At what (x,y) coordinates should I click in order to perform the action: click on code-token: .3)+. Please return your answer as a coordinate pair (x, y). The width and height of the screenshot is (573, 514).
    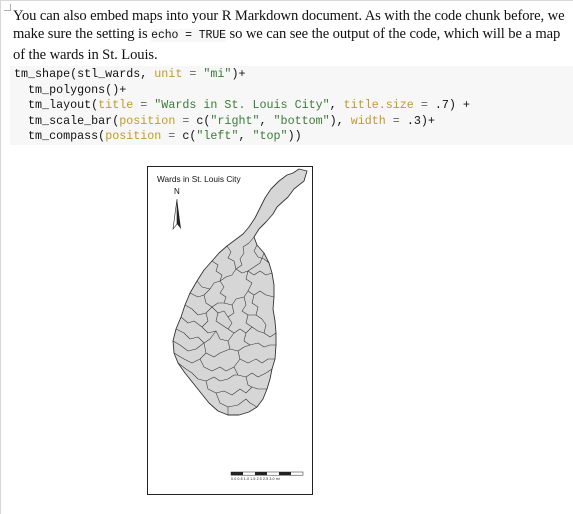
    Looking at the image, I should click on (421, 121).